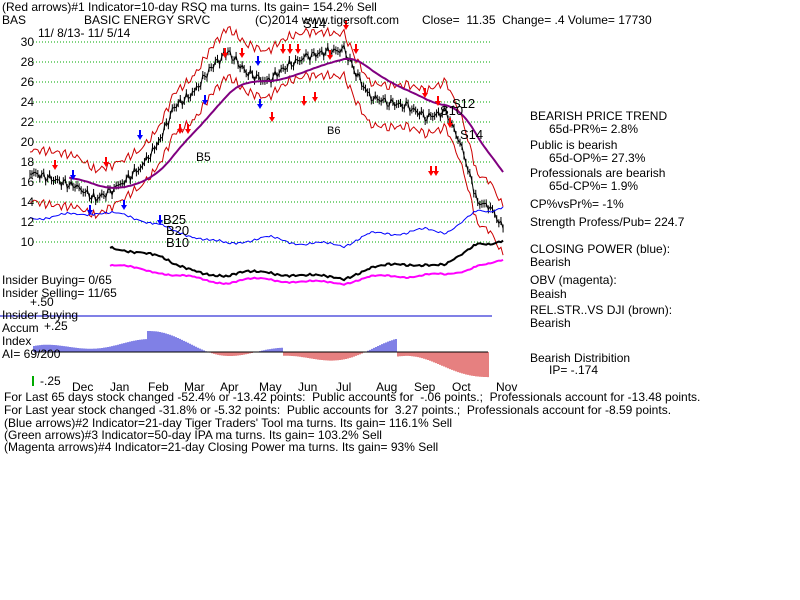 The width and height of the screenshot is (800, 600). I want to click on obv-label: OBV (magenta):, so click(573, 280).